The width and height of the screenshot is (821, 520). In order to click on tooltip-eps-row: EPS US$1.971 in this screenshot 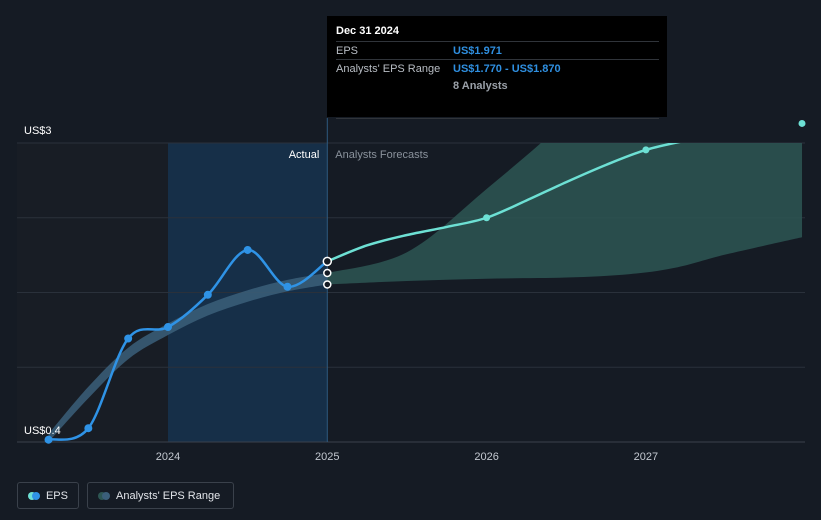, I will do `click(497, 50)`.